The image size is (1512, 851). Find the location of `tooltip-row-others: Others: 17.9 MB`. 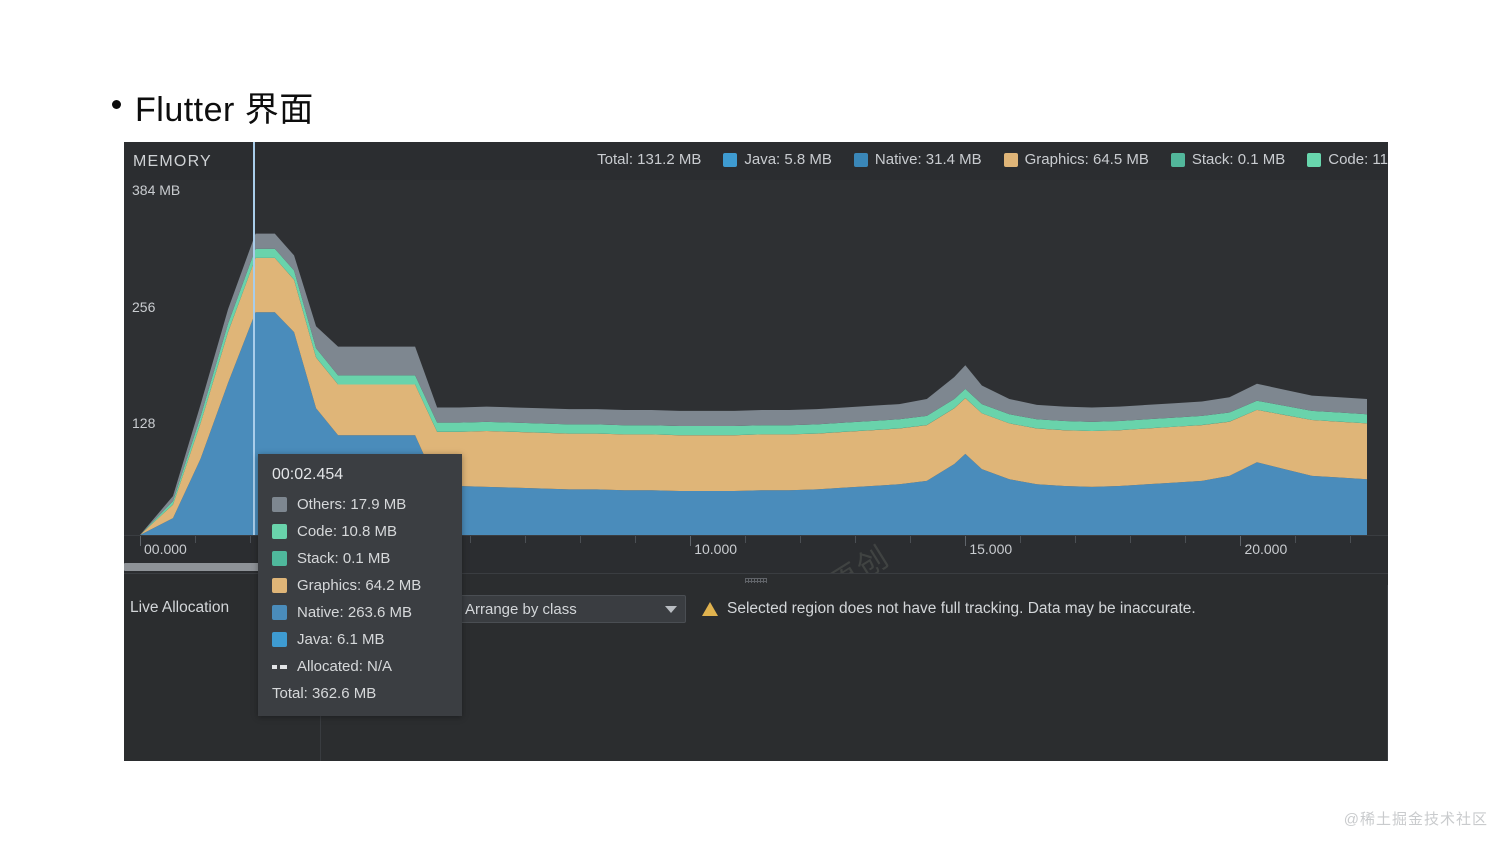

tooltip-row-others: Others: 17.9 MB is located at coordinates (360, 504).